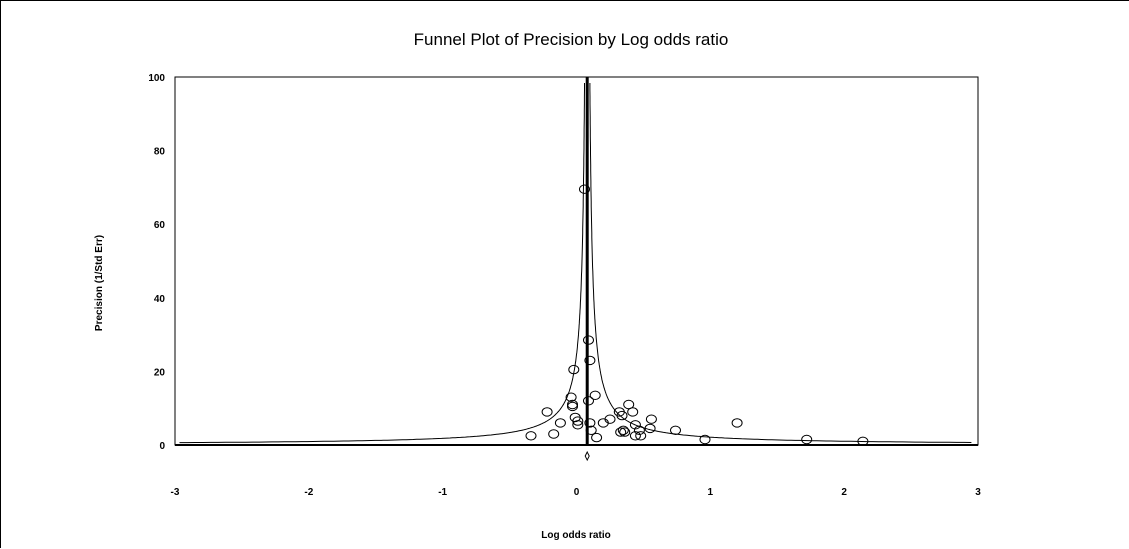 The width and height of the screenshot is (1129, 549). I want to click on x-tick-label: 0, so click(577, 492).